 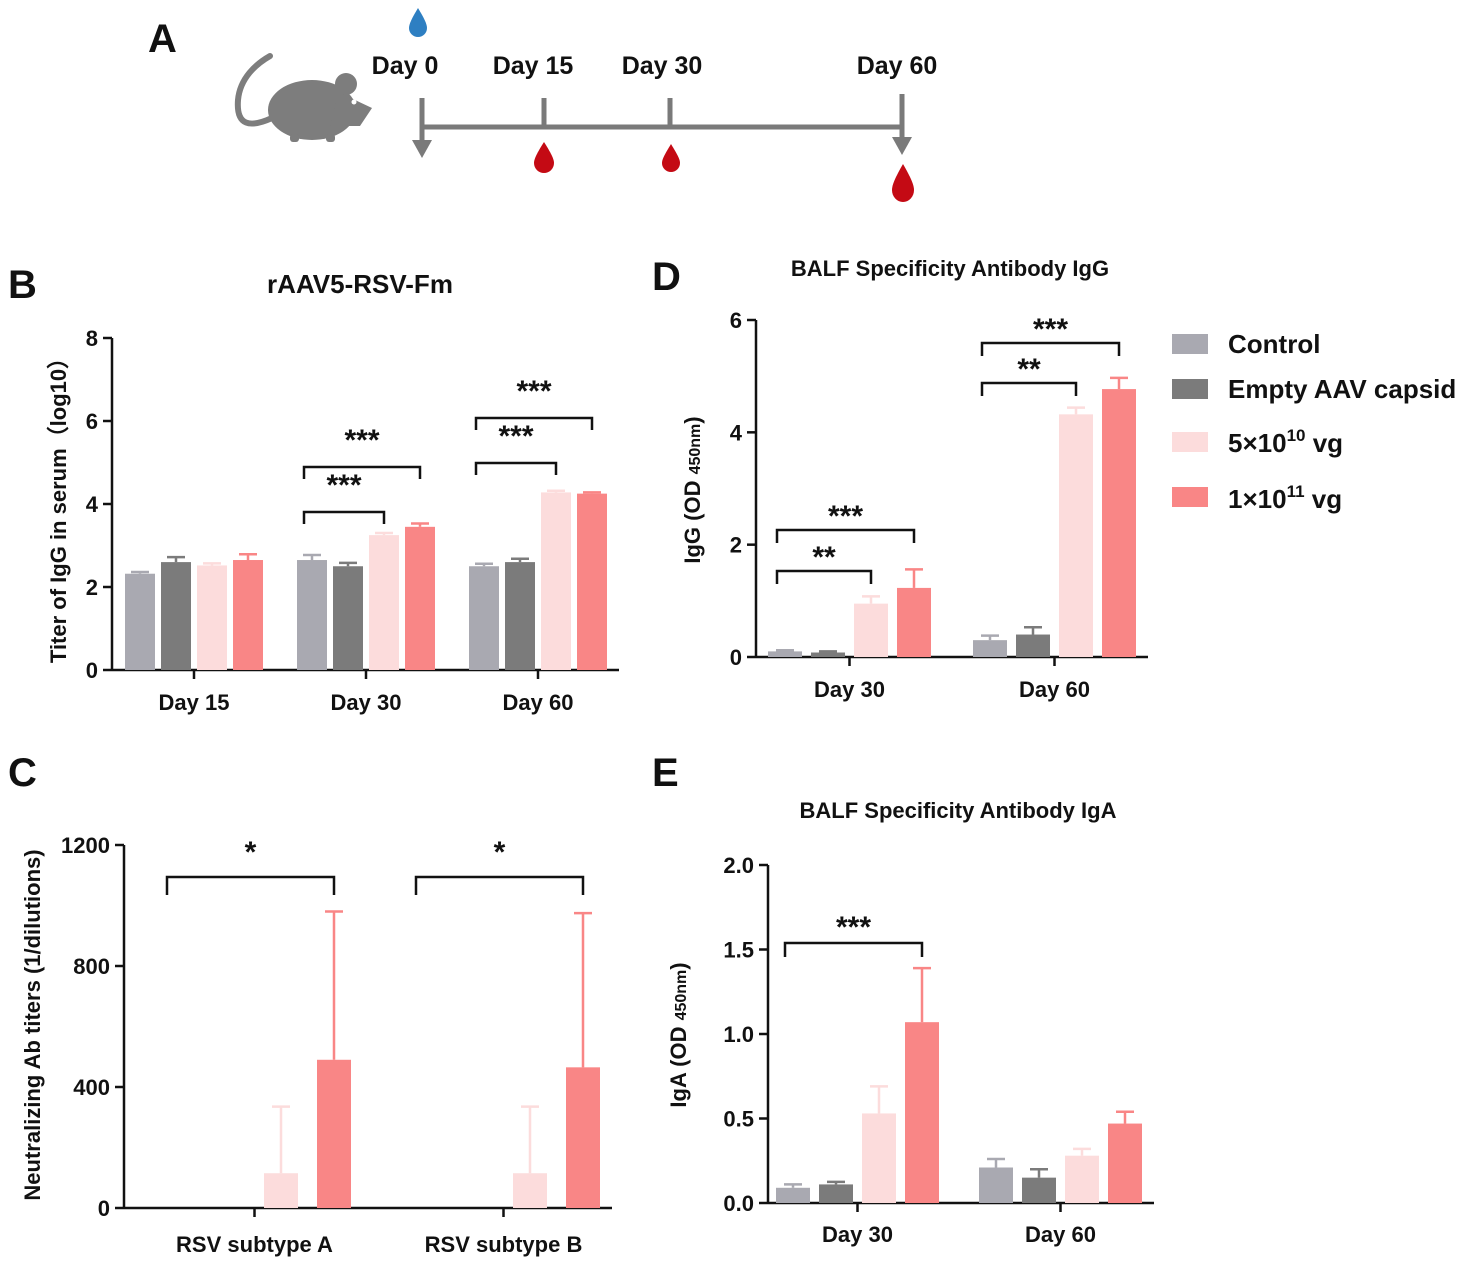 I want to click on timeline-day-60: Day 60, so click(x=897, y=66).